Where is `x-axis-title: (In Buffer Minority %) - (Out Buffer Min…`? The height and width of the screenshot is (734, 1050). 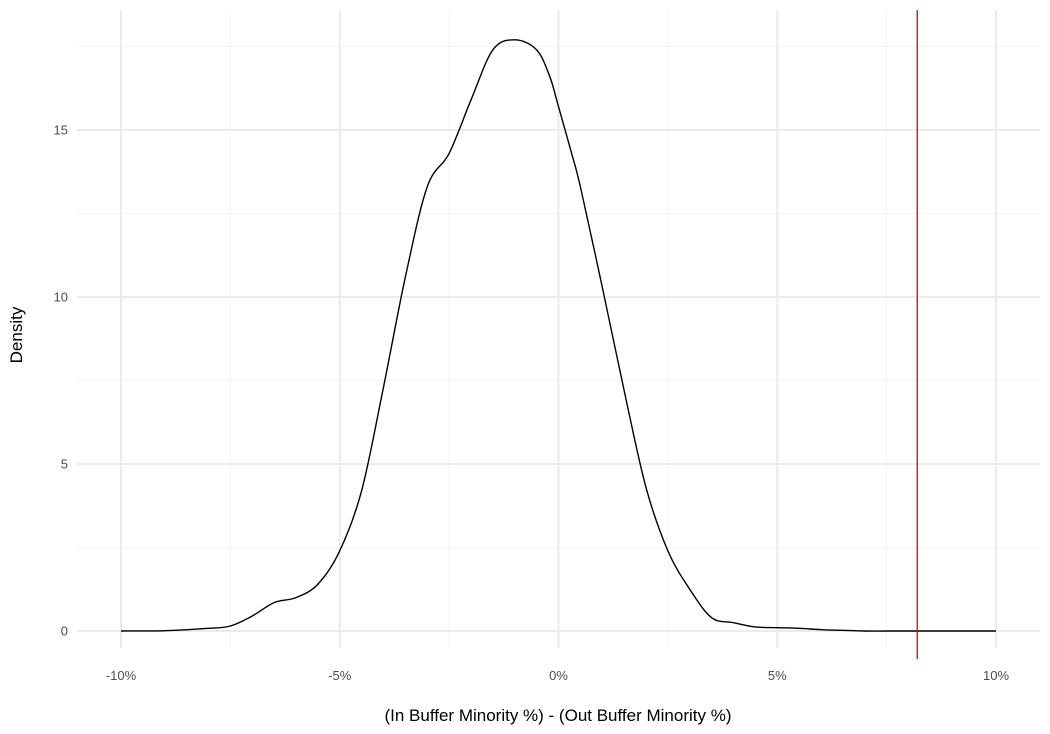 x-axis-title: (In Buffer Minority %) - (Out Buffer Min… is located at coordinates (557, 715).